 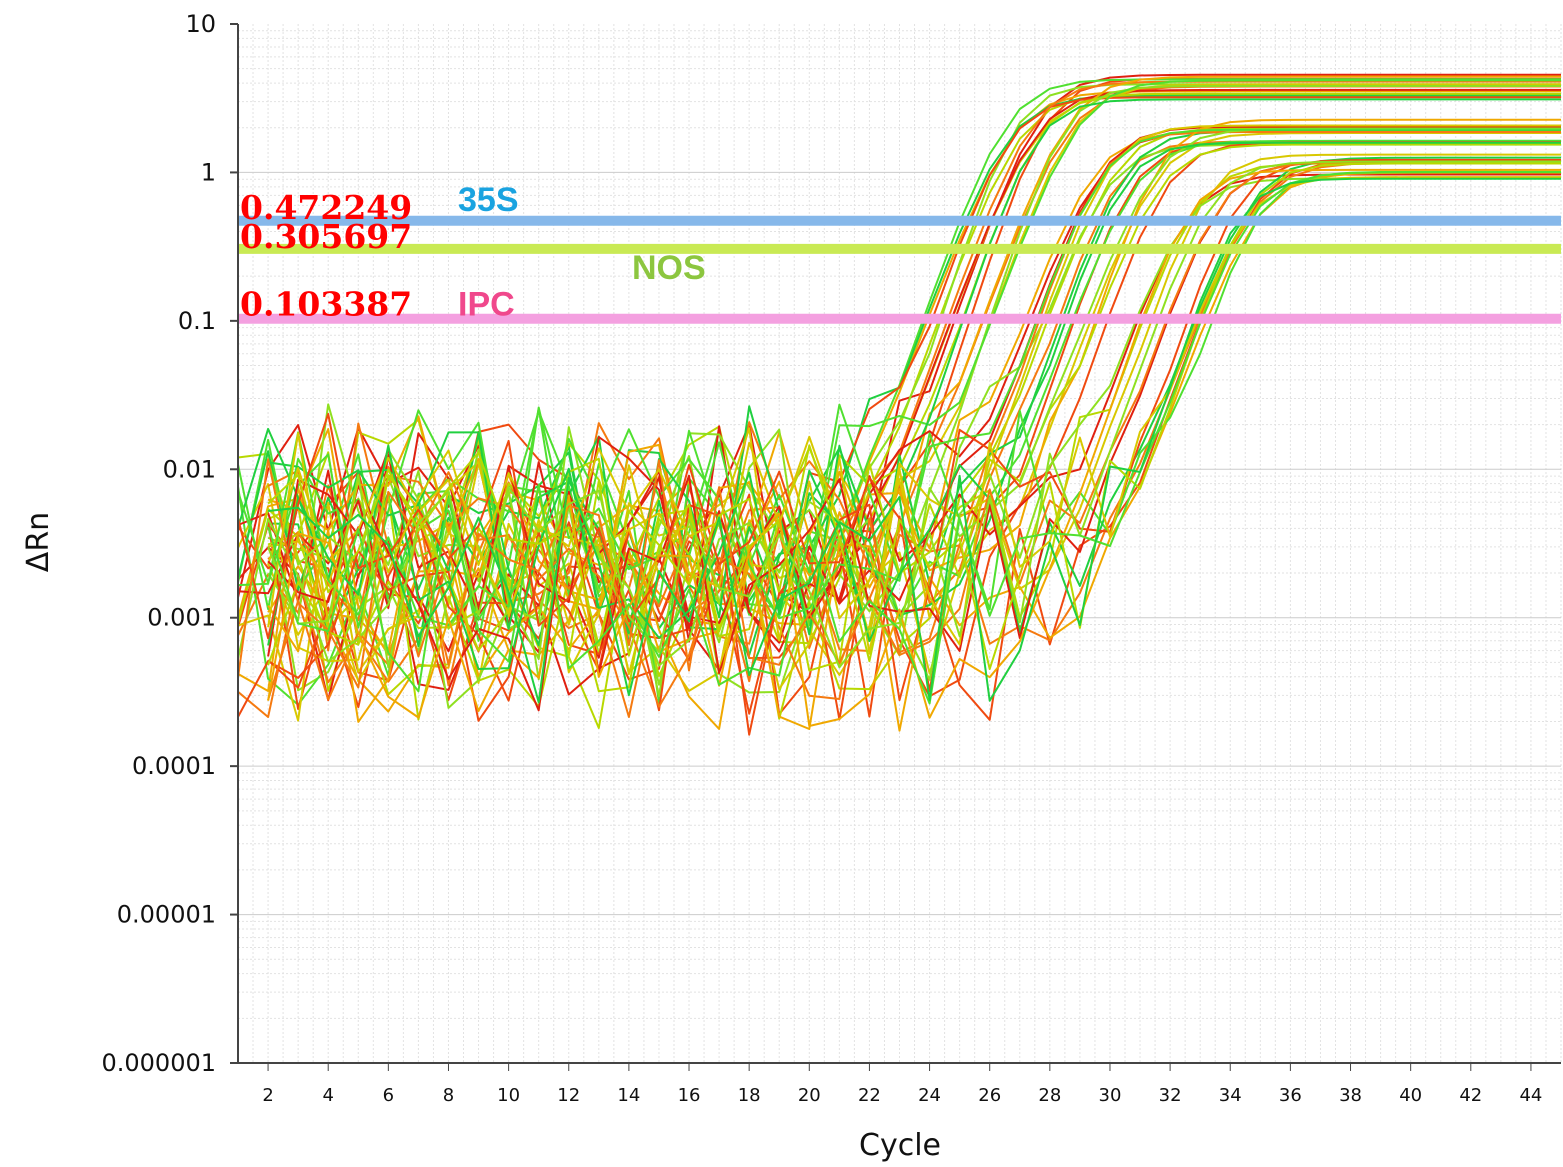 What do you see at coordinates (166, 915) in the screenshot?
I see `y-tick-label: 0.00001` at bounding box center [166, 915].